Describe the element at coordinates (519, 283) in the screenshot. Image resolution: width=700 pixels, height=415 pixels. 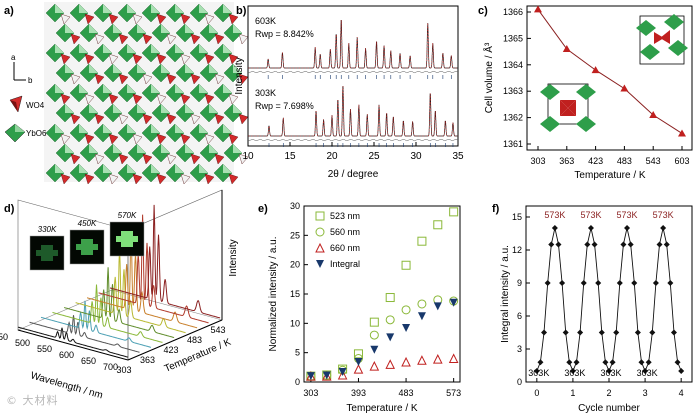
I see `f-y-tick-label: 9` at that location.